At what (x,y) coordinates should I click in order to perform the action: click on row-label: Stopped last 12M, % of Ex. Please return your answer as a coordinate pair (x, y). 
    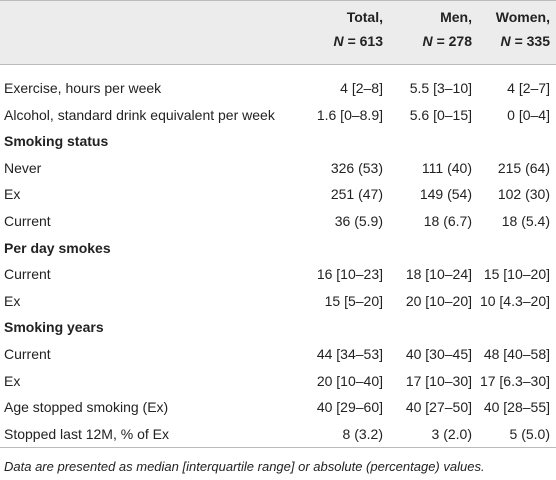
    Looking at the image, I should click on (86, 433).